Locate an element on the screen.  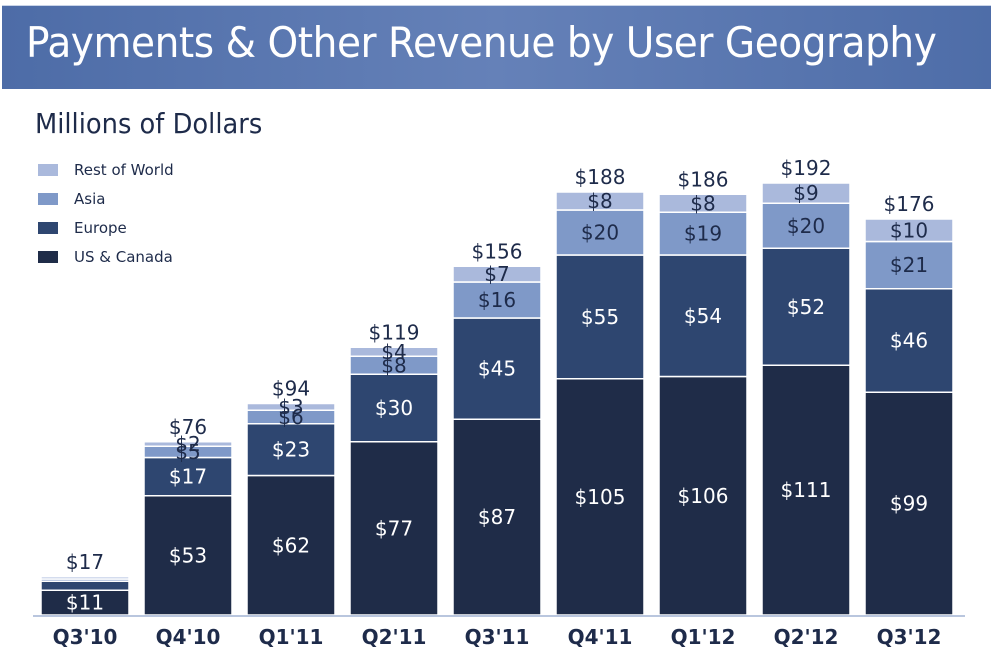
data-label-us-canada: $53 is located at coordinates (188, 555).